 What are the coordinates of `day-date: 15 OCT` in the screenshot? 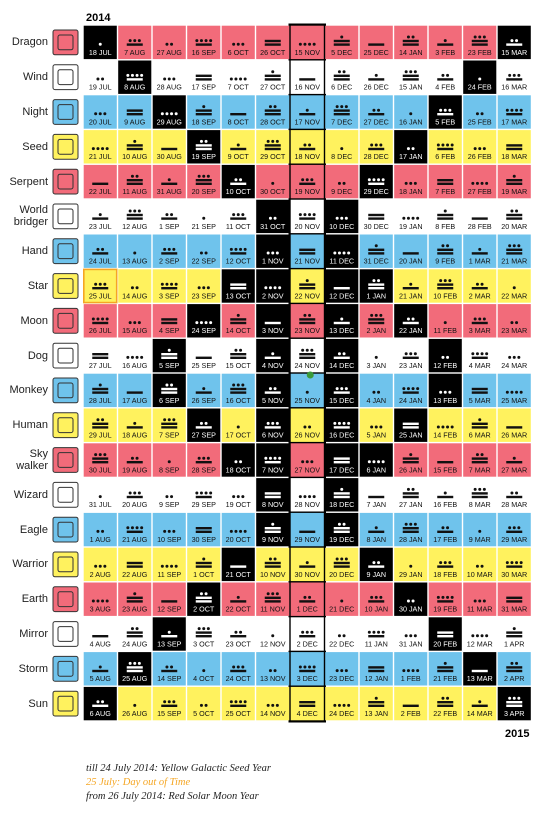 It's located at (239, 365).